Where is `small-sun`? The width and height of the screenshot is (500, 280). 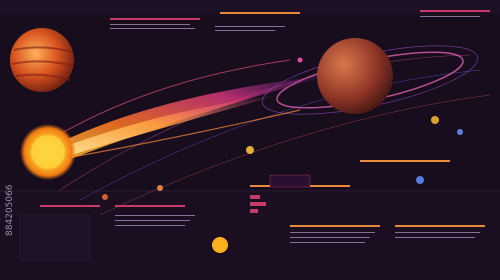 small-sun is located at coordinates (220, 245).